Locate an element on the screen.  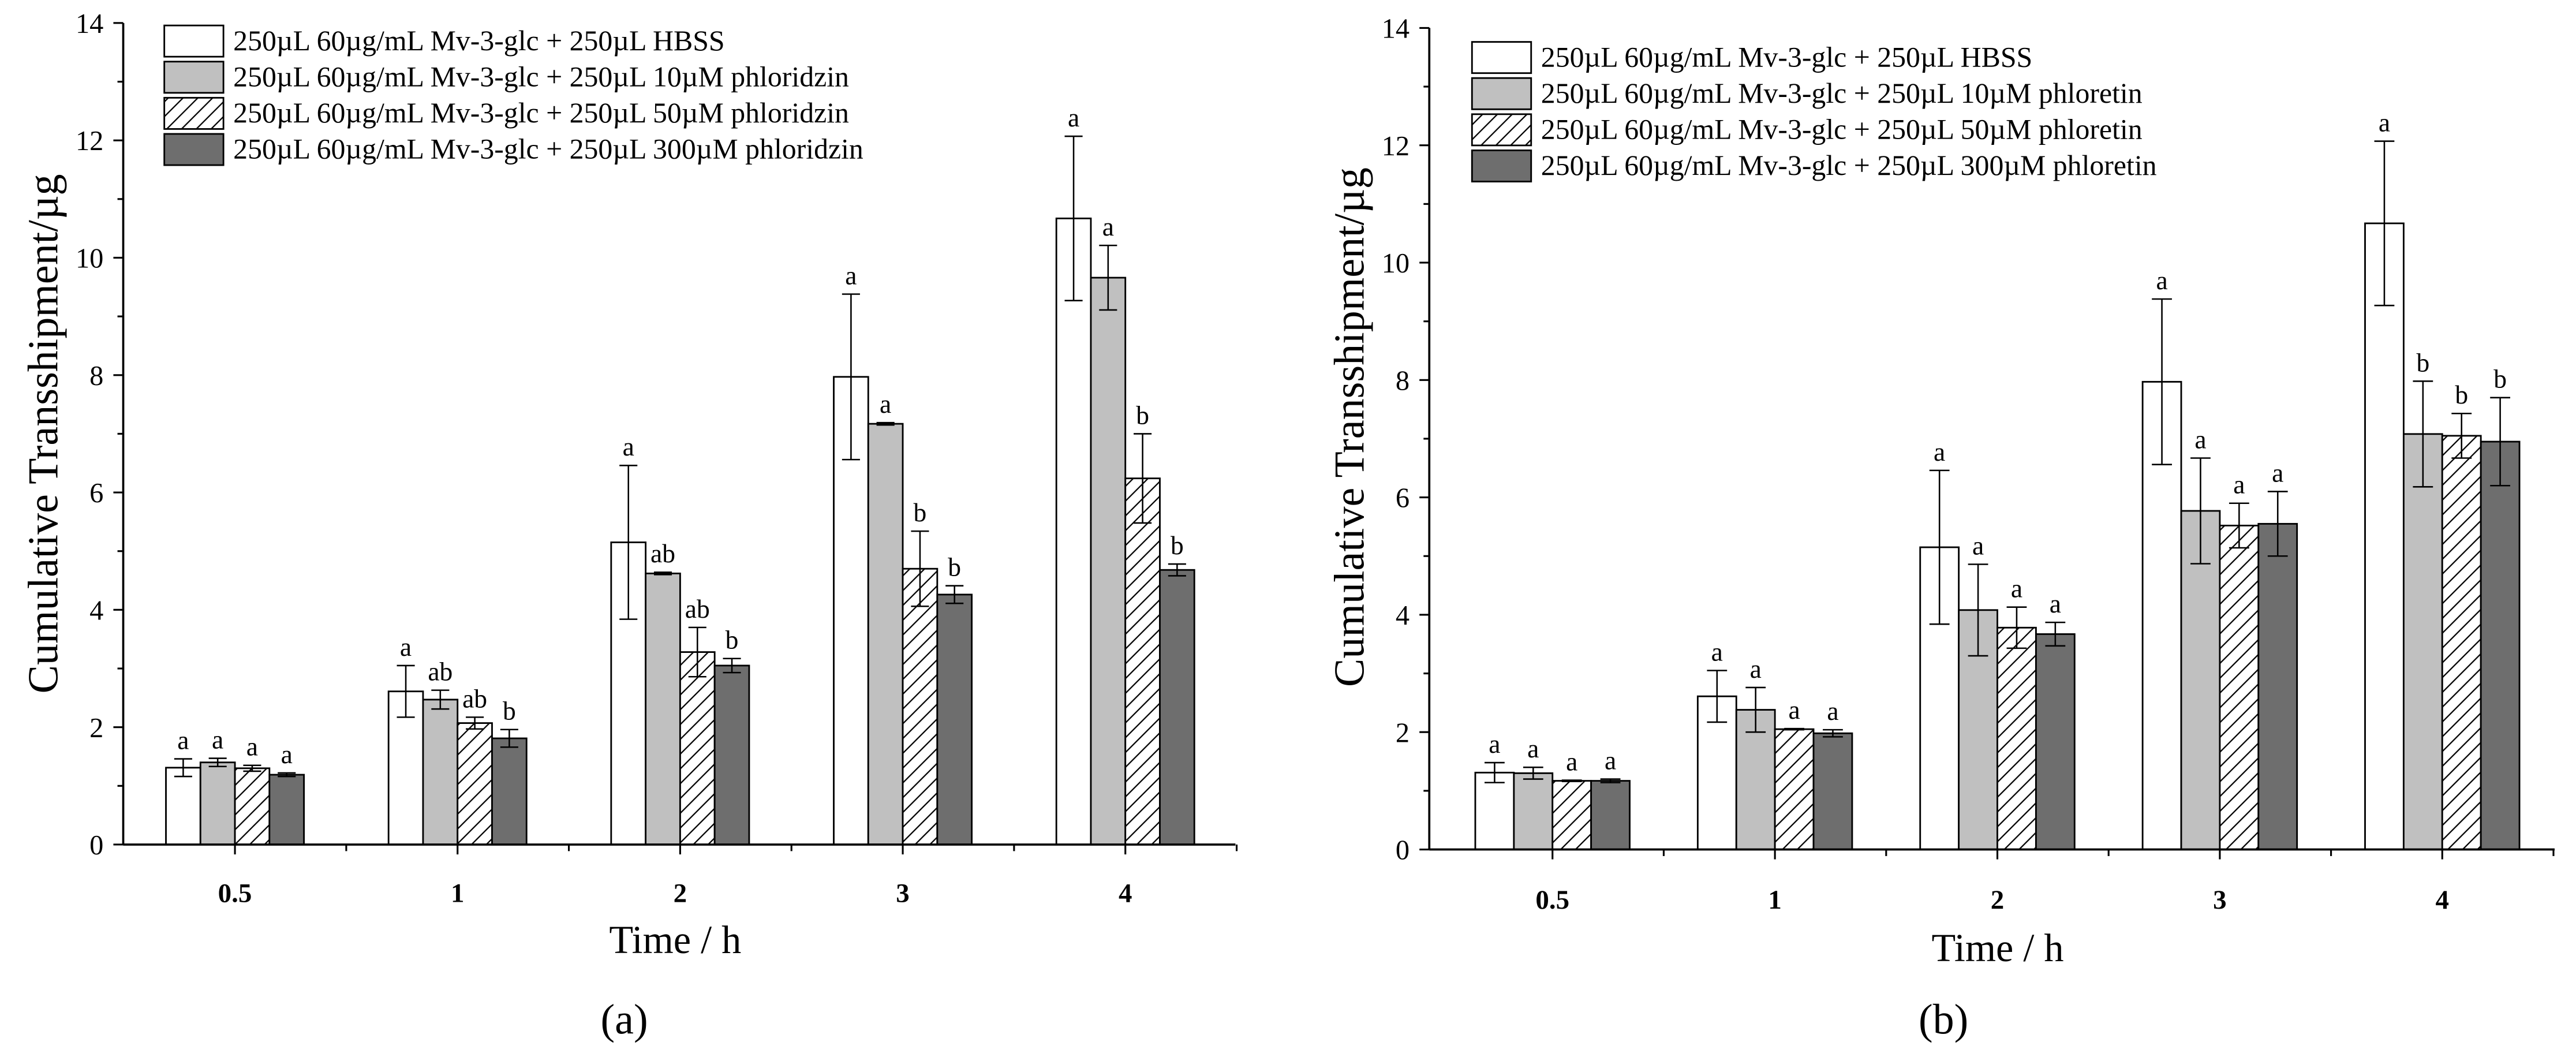
panel-b-error-bar-series2-time5 is located at coordinates (2423, 434).